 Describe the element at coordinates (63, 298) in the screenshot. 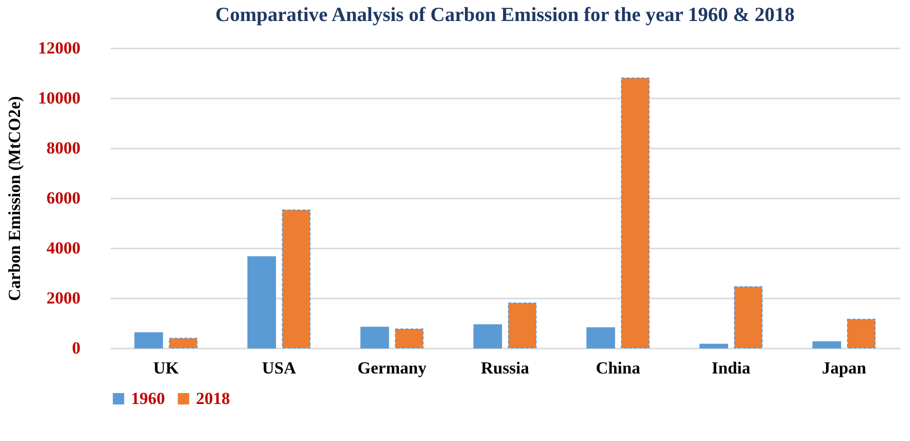

I see `y-tick-label: 2000` at that location.